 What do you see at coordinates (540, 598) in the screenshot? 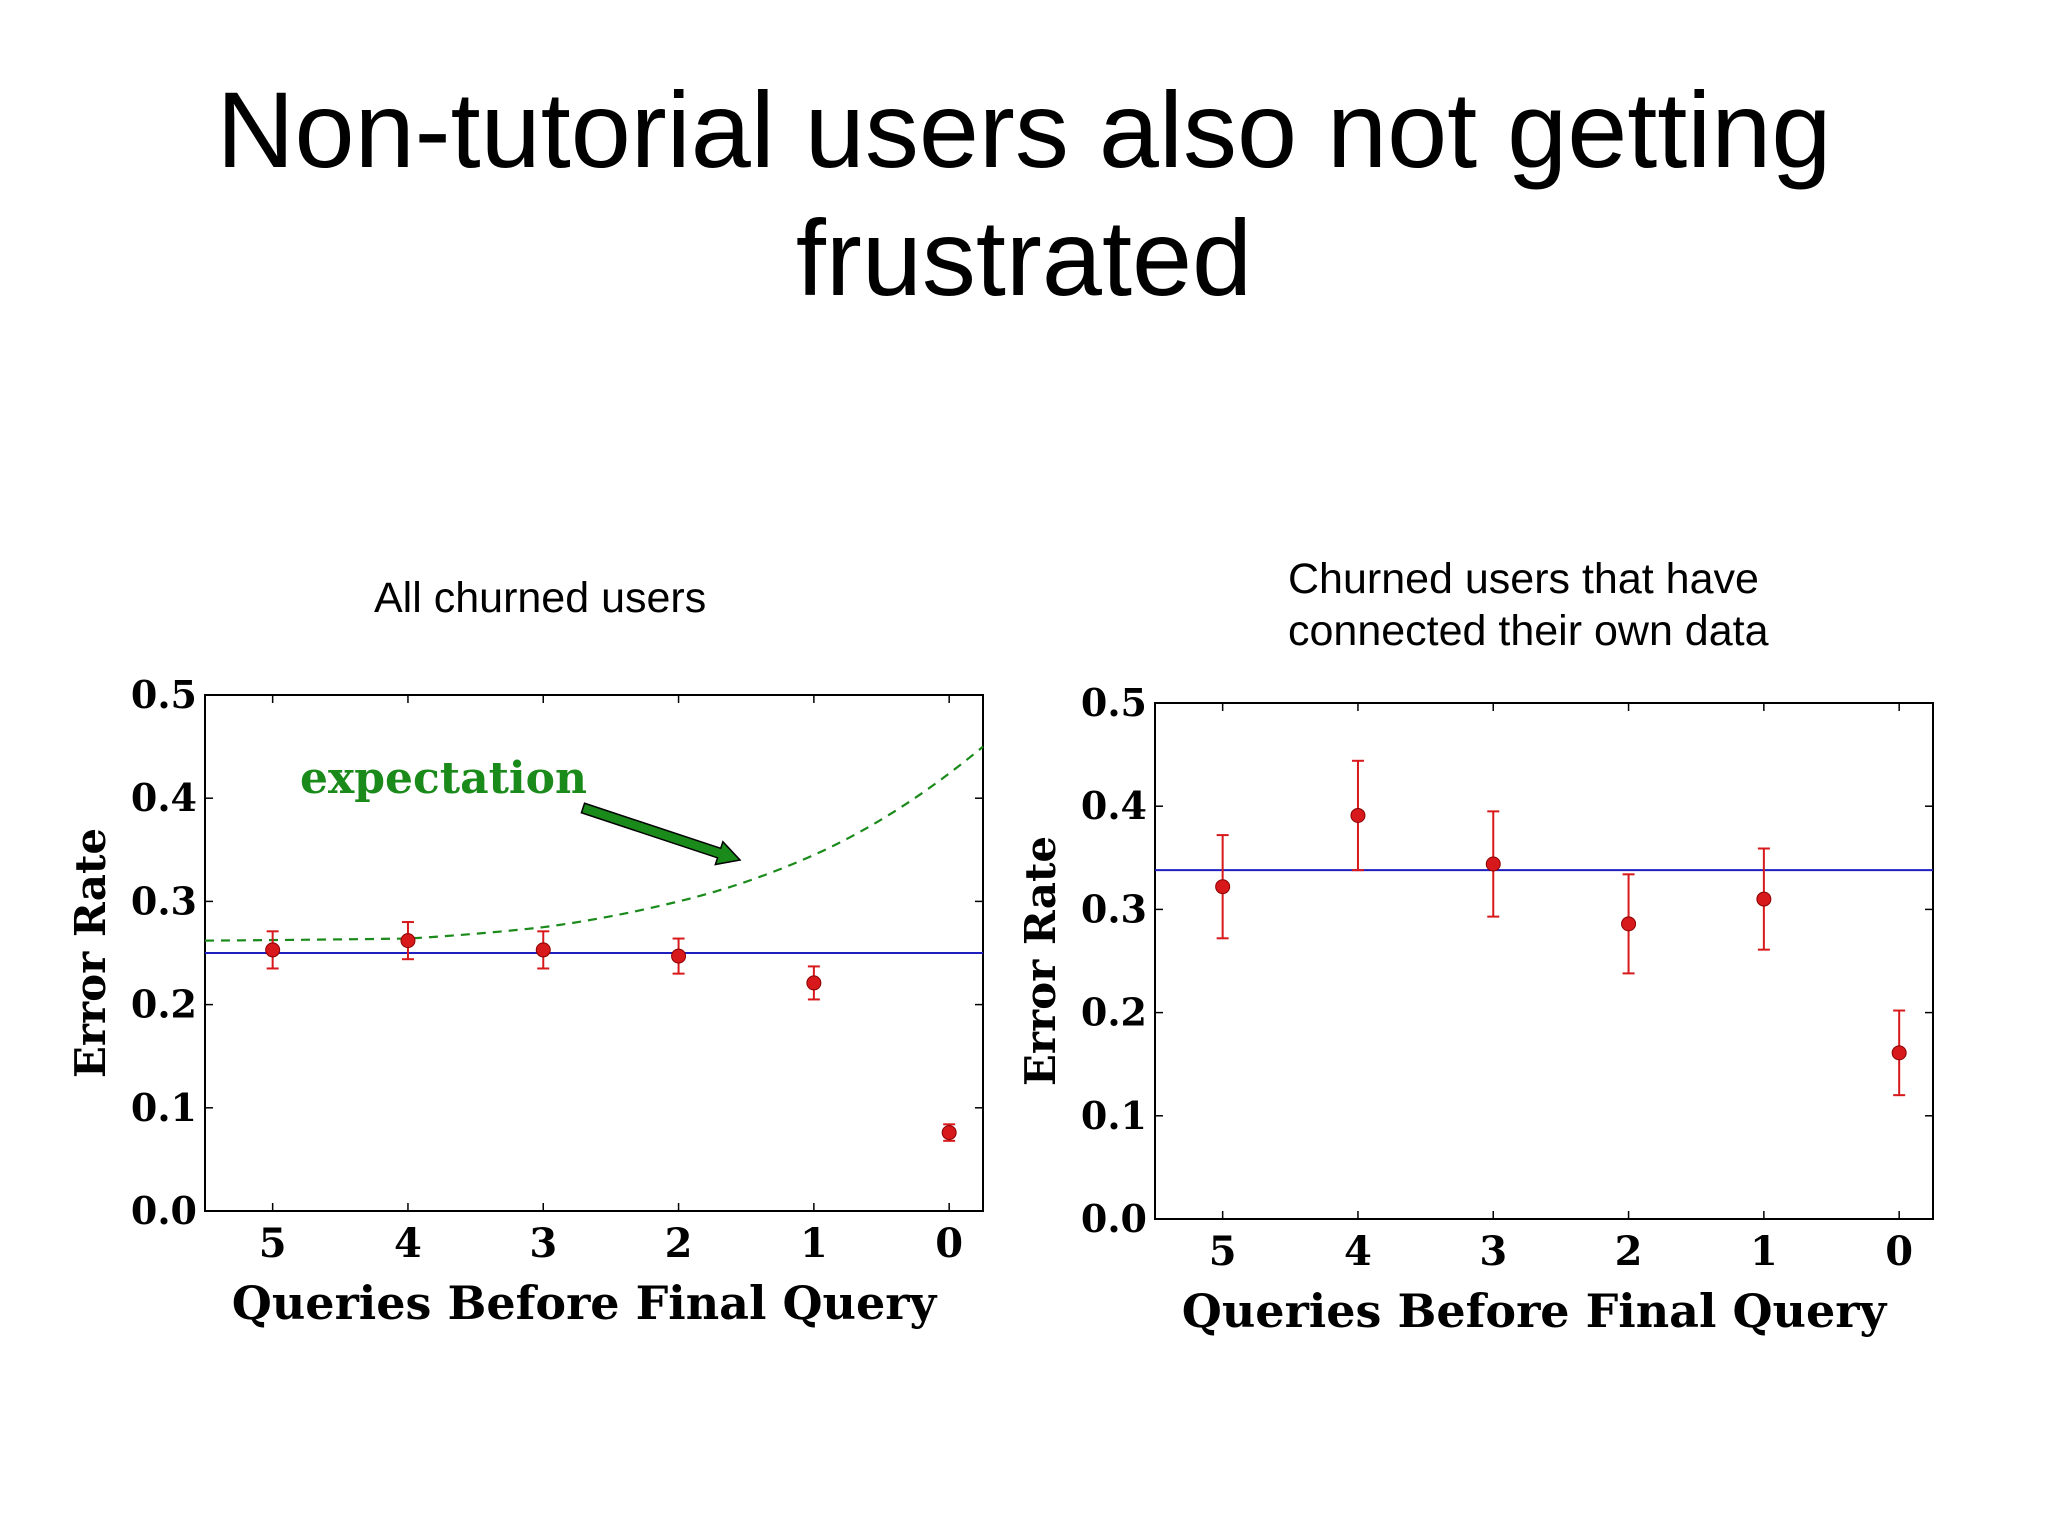
I see `left-chart-subtitle: All churned users` at bounding box center [540, 598].